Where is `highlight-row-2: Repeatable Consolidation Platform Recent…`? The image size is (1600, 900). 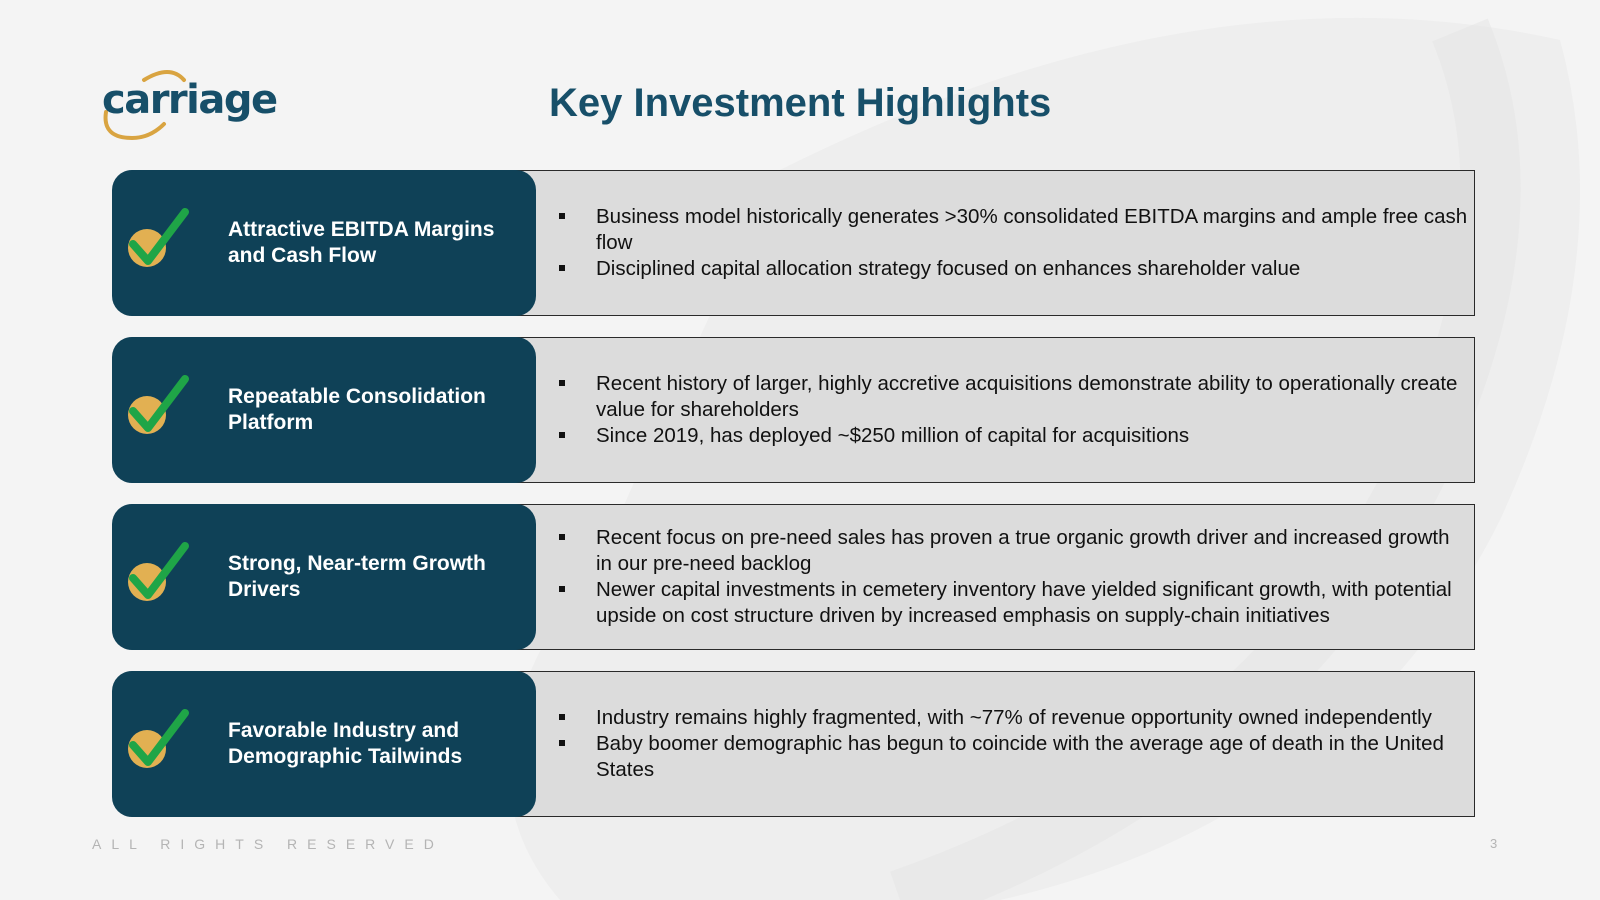 highlight-row-2: Repeatable Consolidation Platform Recent… is located at coordinates (793, 410).